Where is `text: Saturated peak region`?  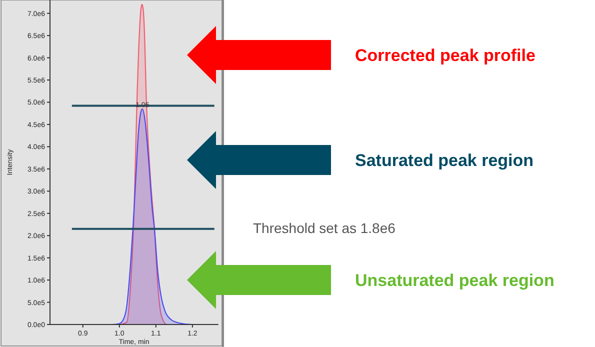
text: Saturated peak region is located at coordinates (444, 160).